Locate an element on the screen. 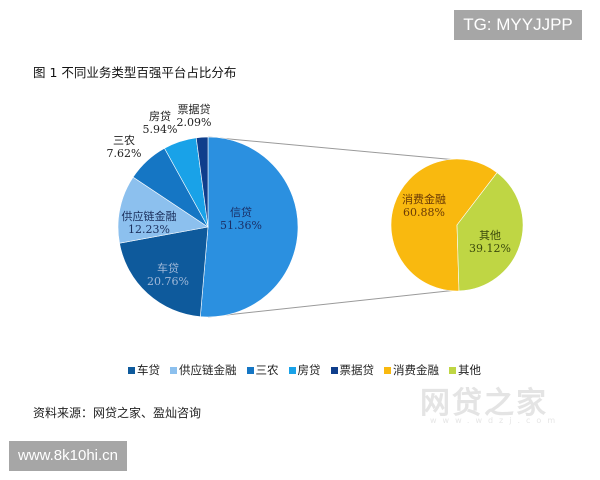  legend-item-xiaofeijinrong: 消费金融 is located at coordinates (411, 370).